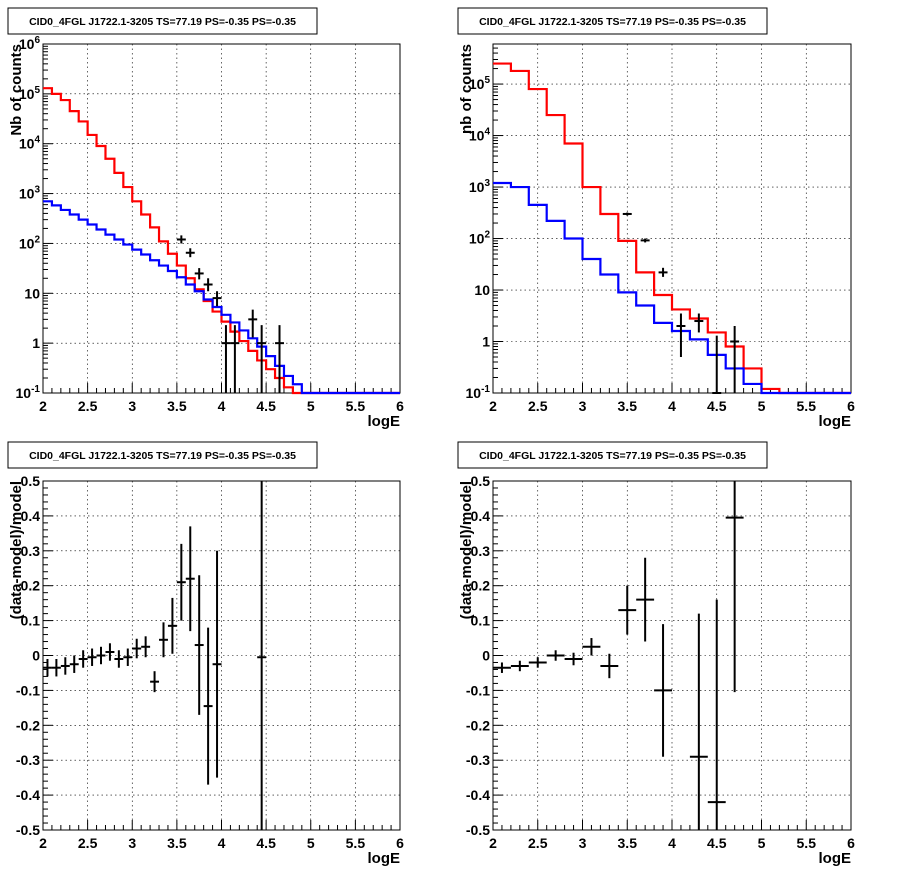 The width and height of the screenshot is (898, 875). I want to click on y-tick-label: 10⁶, so click(30, 43).